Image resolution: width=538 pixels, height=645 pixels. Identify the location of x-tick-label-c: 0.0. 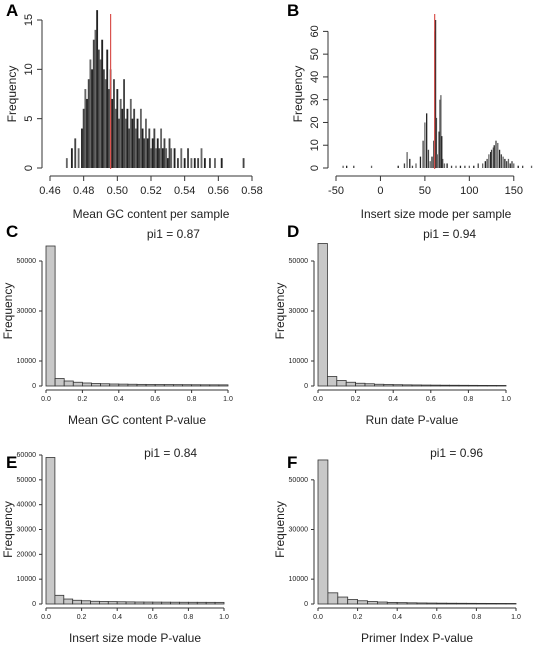
(46, 399).